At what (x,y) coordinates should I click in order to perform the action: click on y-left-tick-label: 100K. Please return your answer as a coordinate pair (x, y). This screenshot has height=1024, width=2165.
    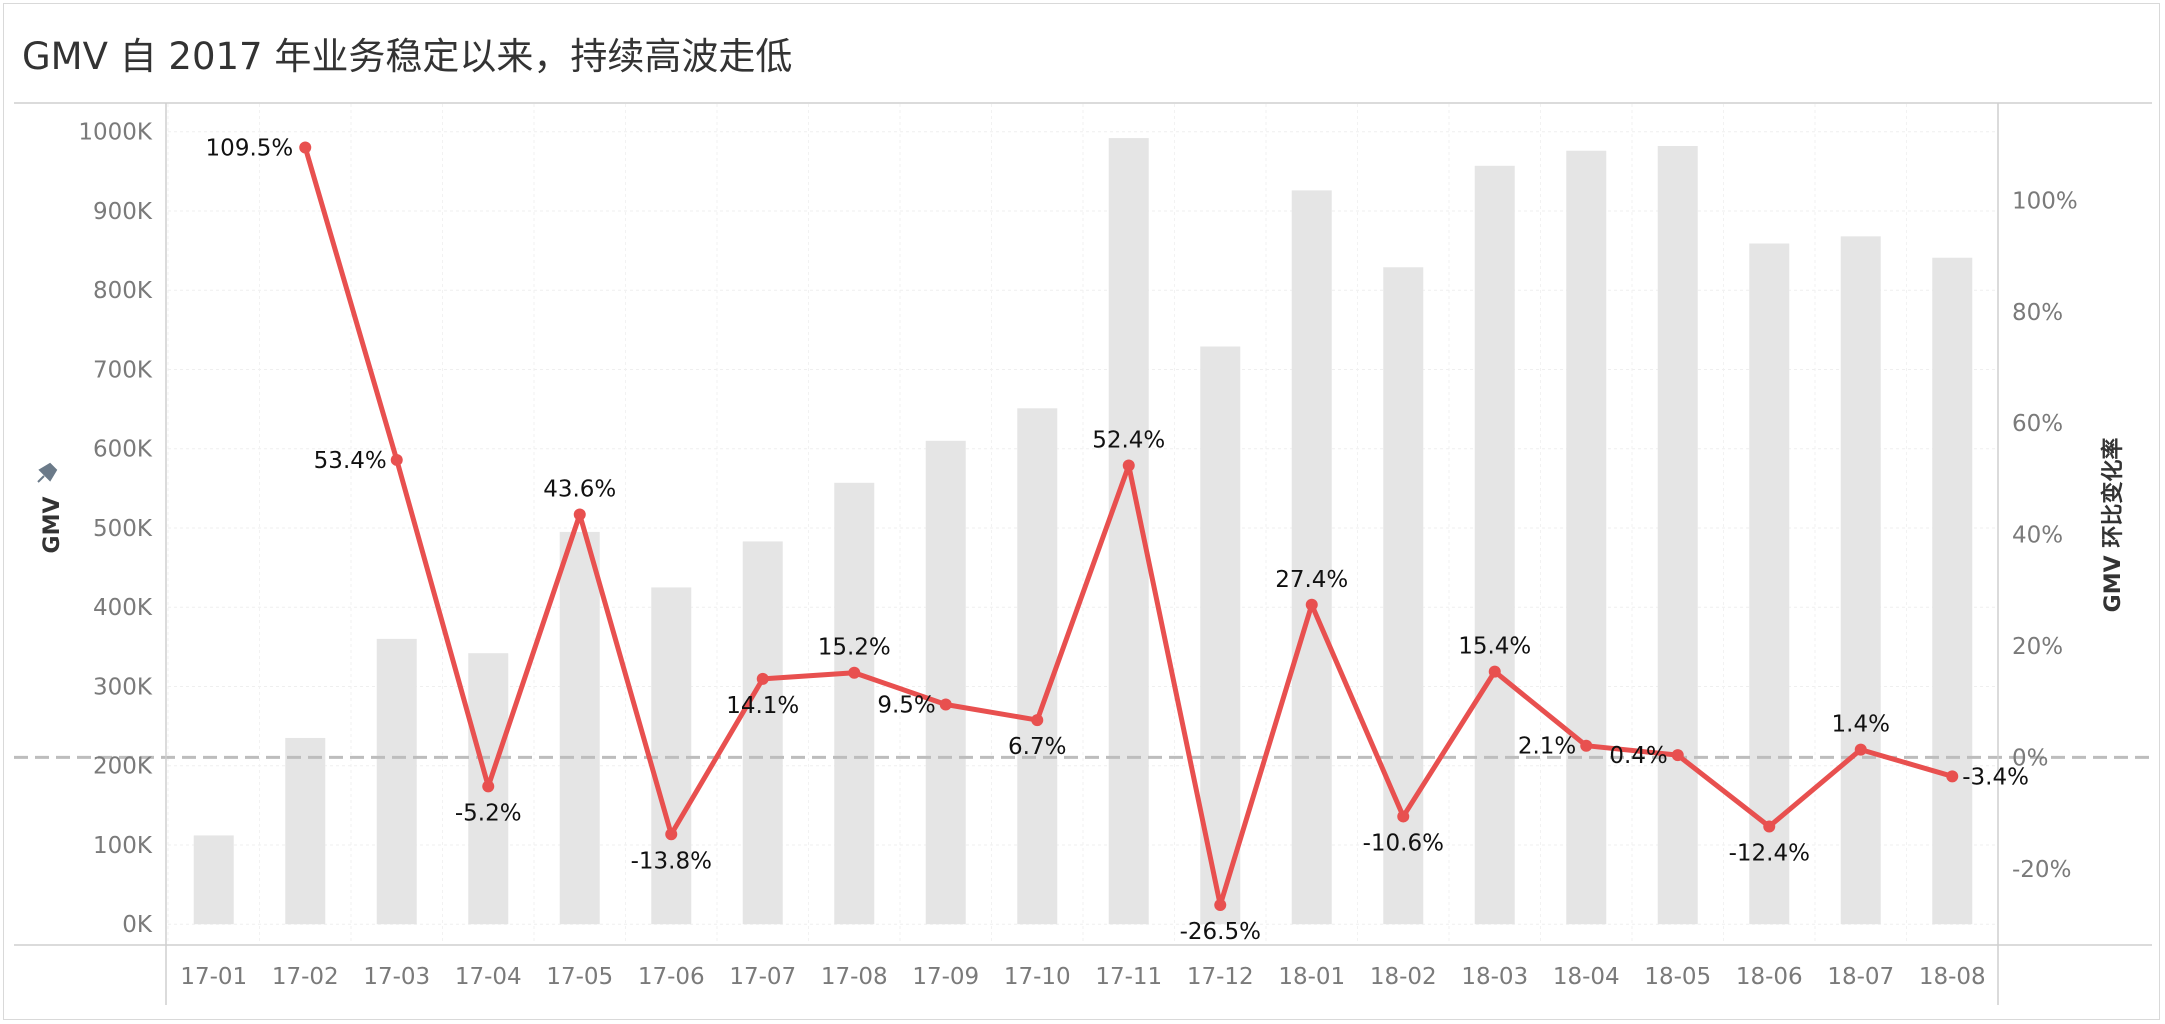
    Looking at the image, I should click on (123, 846).